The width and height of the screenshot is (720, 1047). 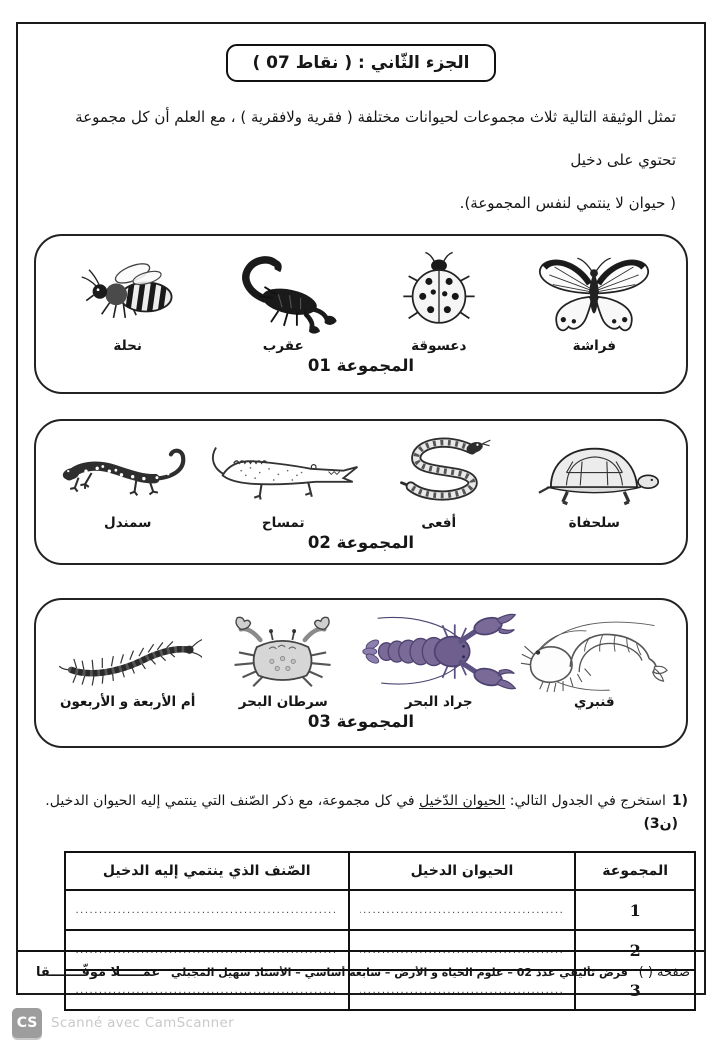 I want to click on question-points: (3ن), so click(x=661, y=823).